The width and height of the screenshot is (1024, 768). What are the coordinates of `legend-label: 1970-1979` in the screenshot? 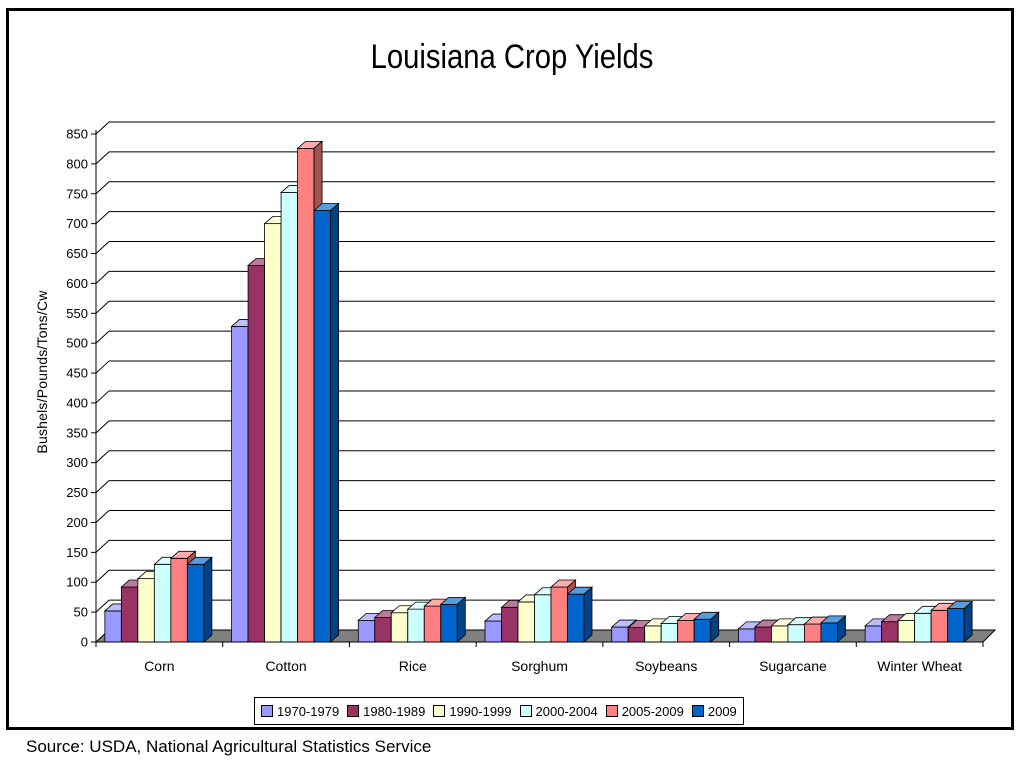 It's located at (308, 711).